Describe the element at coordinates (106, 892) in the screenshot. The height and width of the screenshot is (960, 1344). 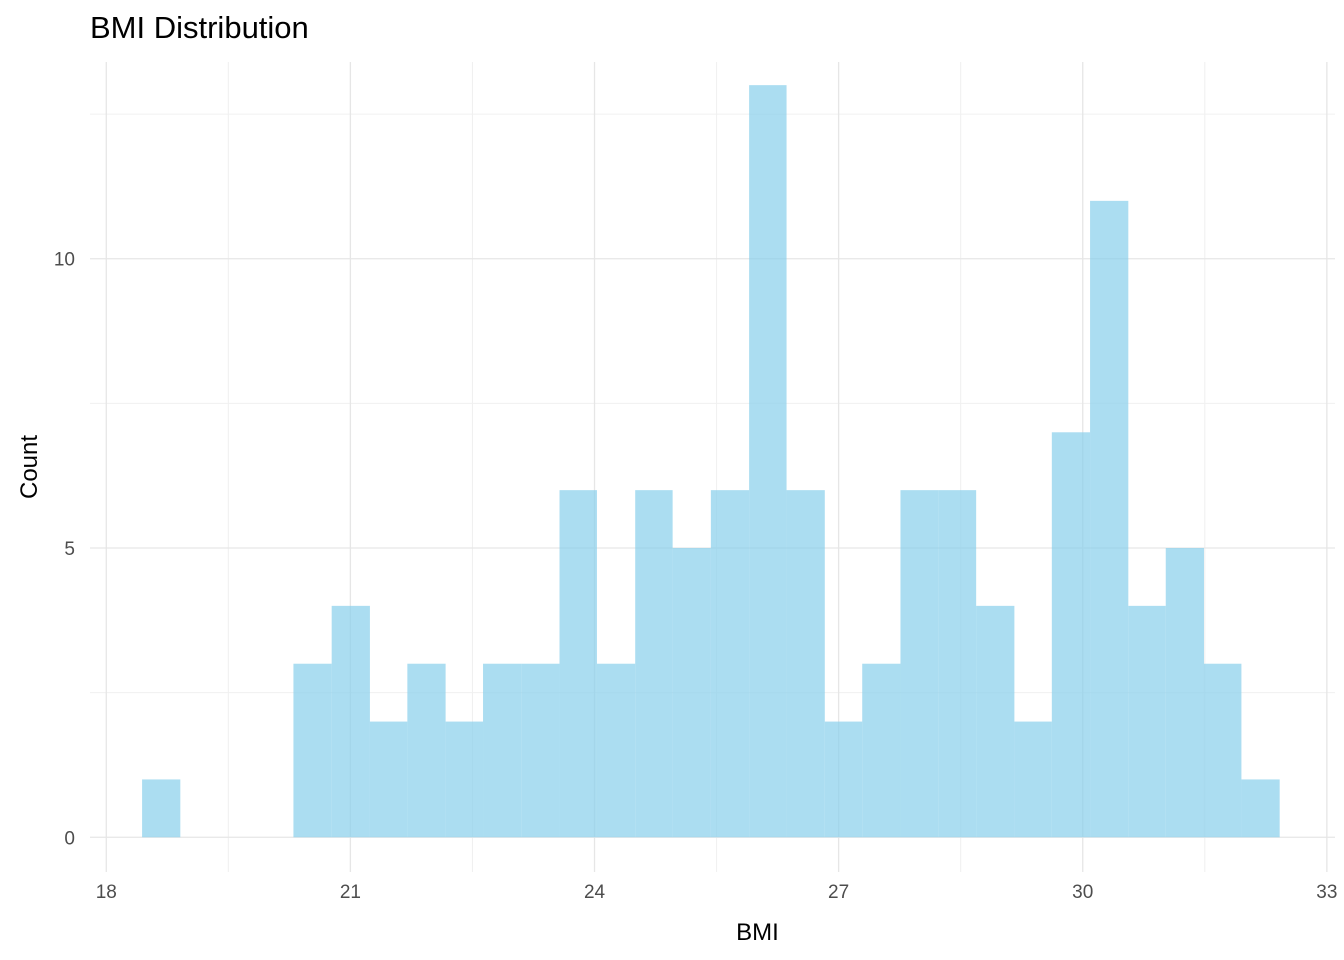
I see `x-tick-label: 18` at that location.